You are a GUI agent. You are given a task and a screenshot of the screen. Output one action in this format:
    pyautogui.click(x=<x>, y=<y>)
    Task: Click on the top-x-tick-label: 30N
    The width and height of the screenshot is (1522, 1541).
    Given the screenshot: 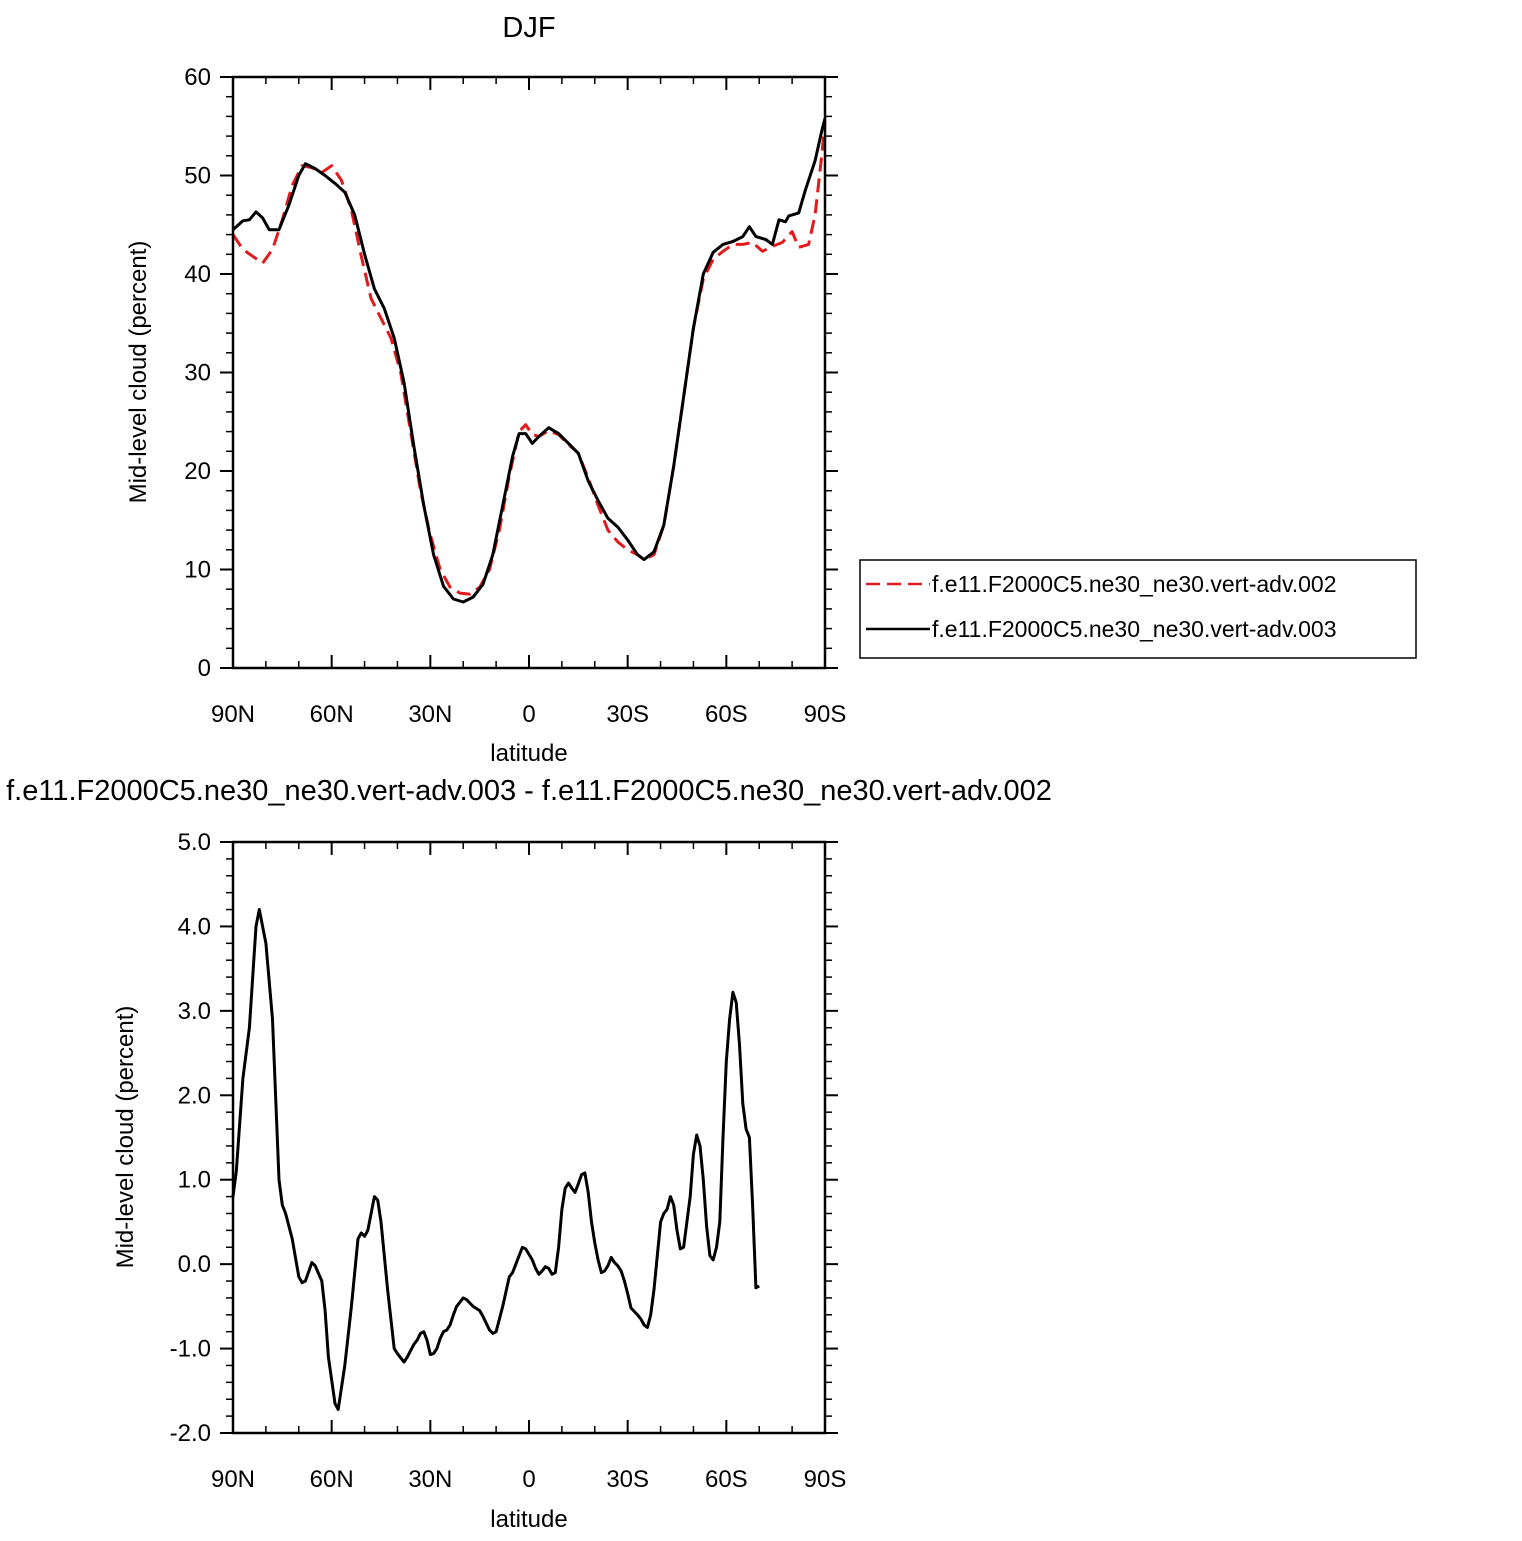 What is the action you would take?
    pyautogui.click(x=430, y=714)
    